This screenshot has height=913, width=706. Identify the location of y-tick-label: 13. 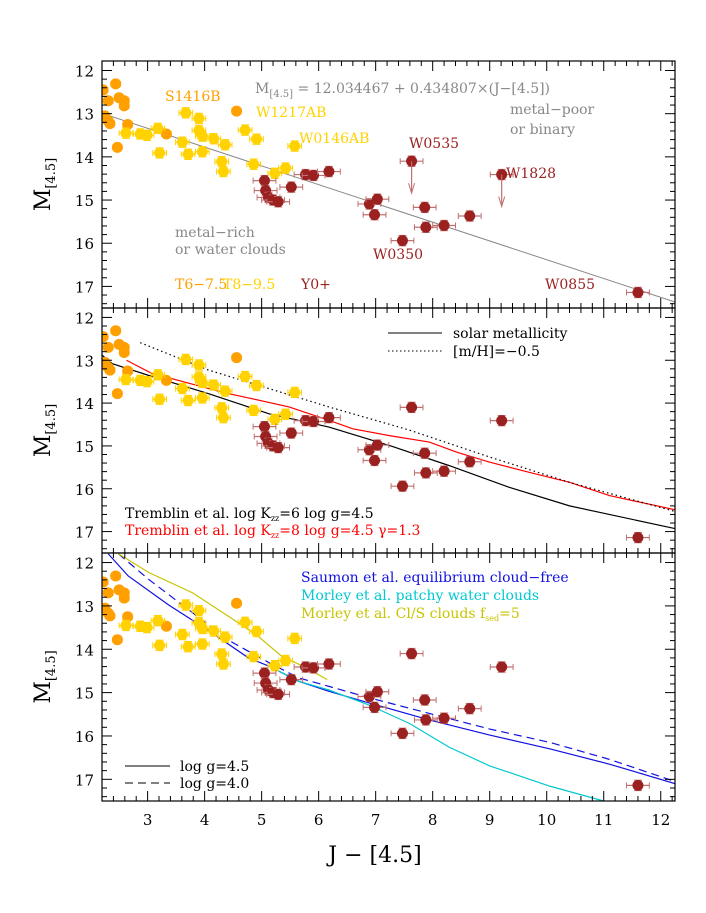
(84, 607).